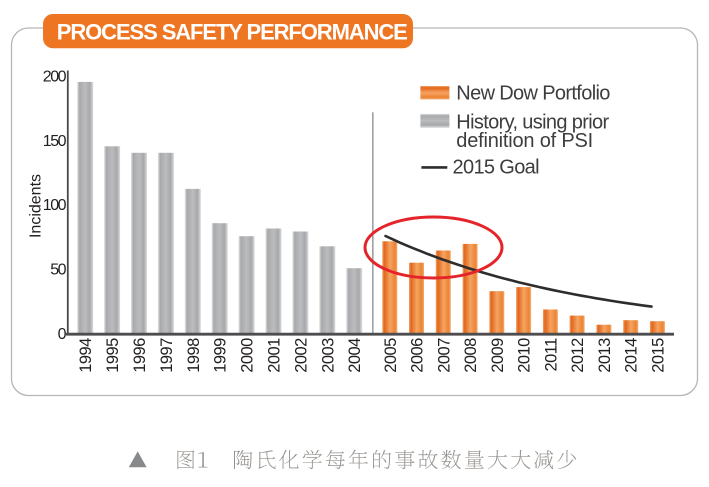 This screenshot has width=709, height=487. What do you see at coordinates (632, 355) in the screenshot?
I see `svg-text: 2014` at bounding box center [632, 355].